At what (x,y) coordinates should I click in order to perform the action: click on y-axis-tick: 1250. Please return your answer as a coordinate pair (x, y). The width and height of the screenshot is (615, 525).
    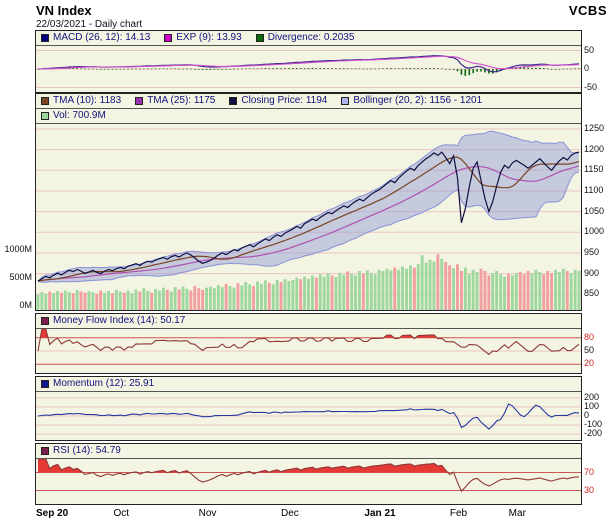
    Looking at the image, I should click on (594, 128).